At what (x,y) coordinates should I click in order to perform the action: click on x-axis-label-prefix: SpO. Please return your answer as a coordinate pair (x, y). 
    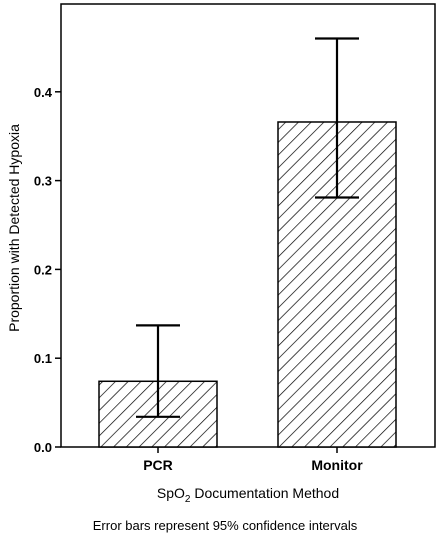
    Looking at the image, I should click on (171, 493).